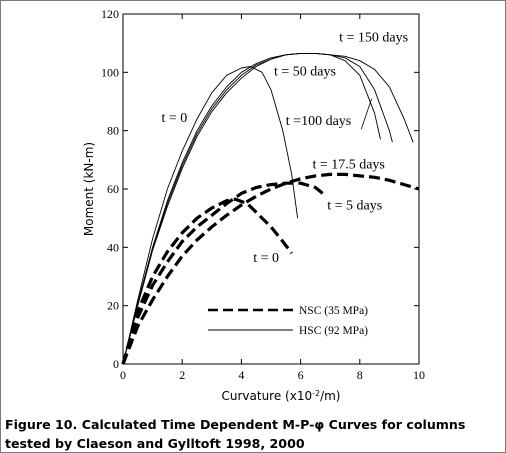 Image resolution: width=506 pixels, height=453 pixels. Describe the element at coordinates (113, 189) in the screenshot. I see `y-tick-label: 60` at that location.